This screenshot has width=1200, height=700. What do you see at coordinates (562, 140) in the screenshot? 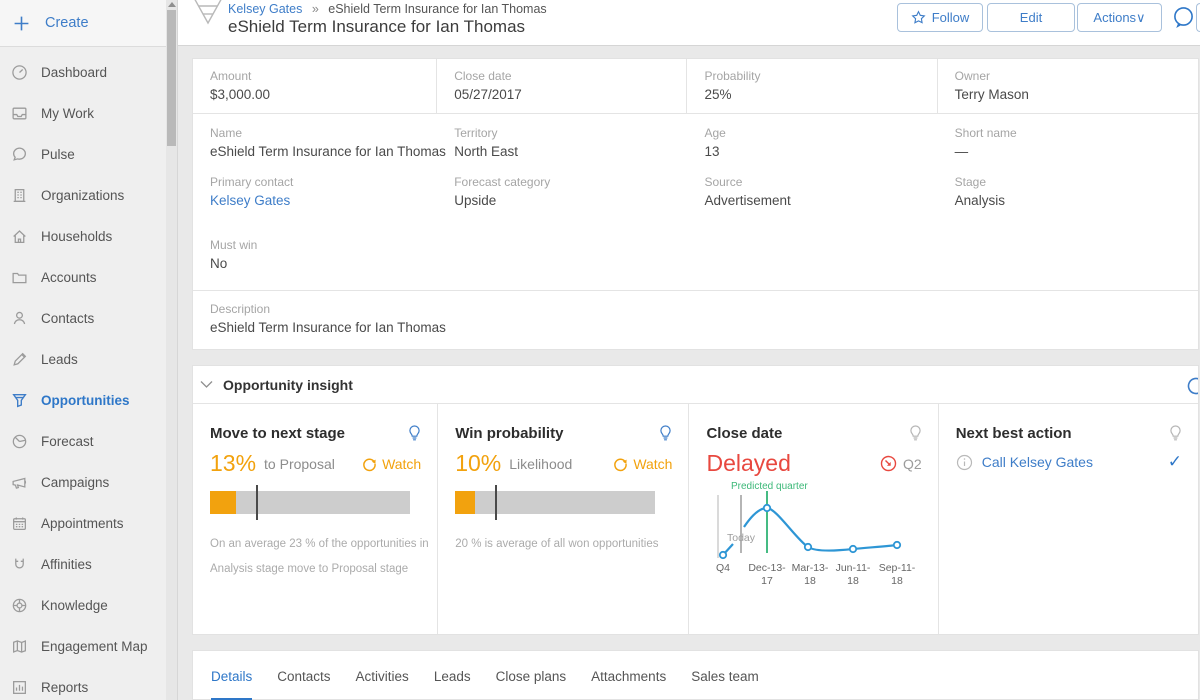
I see `field-territory: Territory North East` at bounding box center [562, 140].